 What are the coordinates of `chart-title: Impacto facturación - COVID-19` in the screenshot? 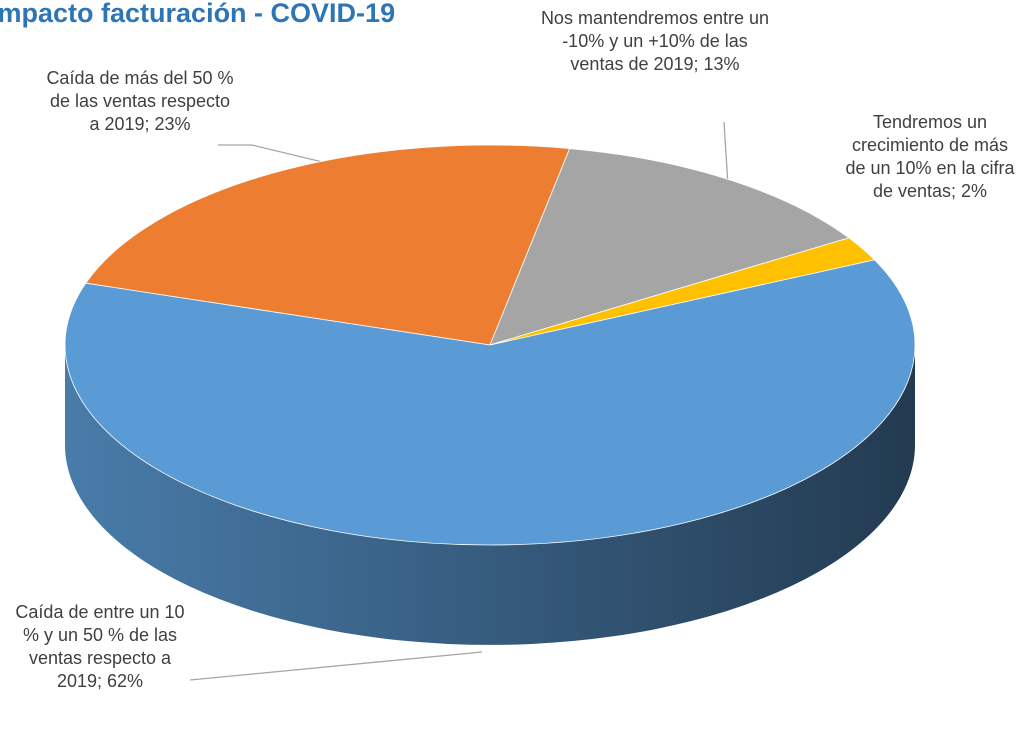 It's located at (197, 14).